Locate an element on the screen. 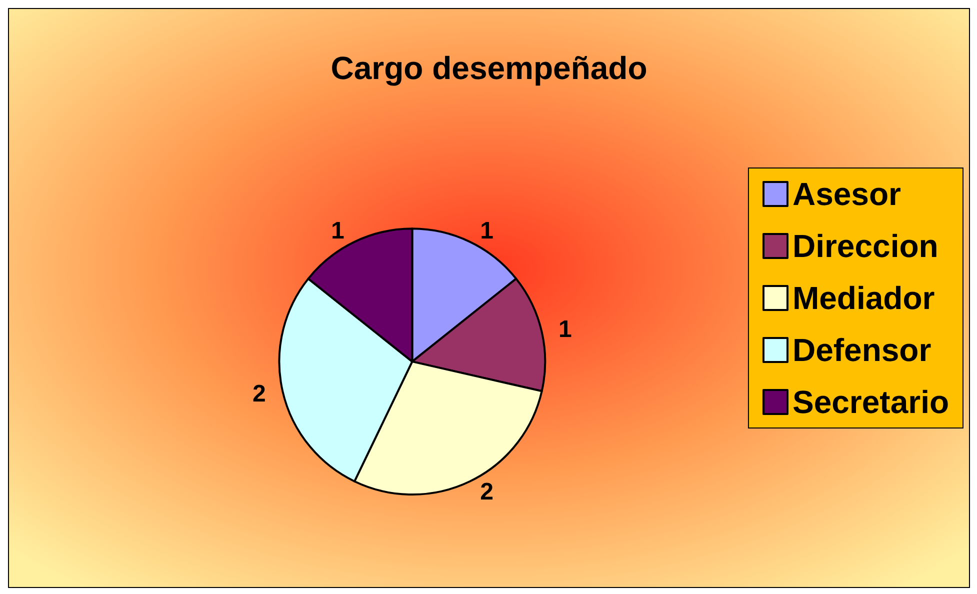  legend-label: Direccion is located at coordinates (865, 246).